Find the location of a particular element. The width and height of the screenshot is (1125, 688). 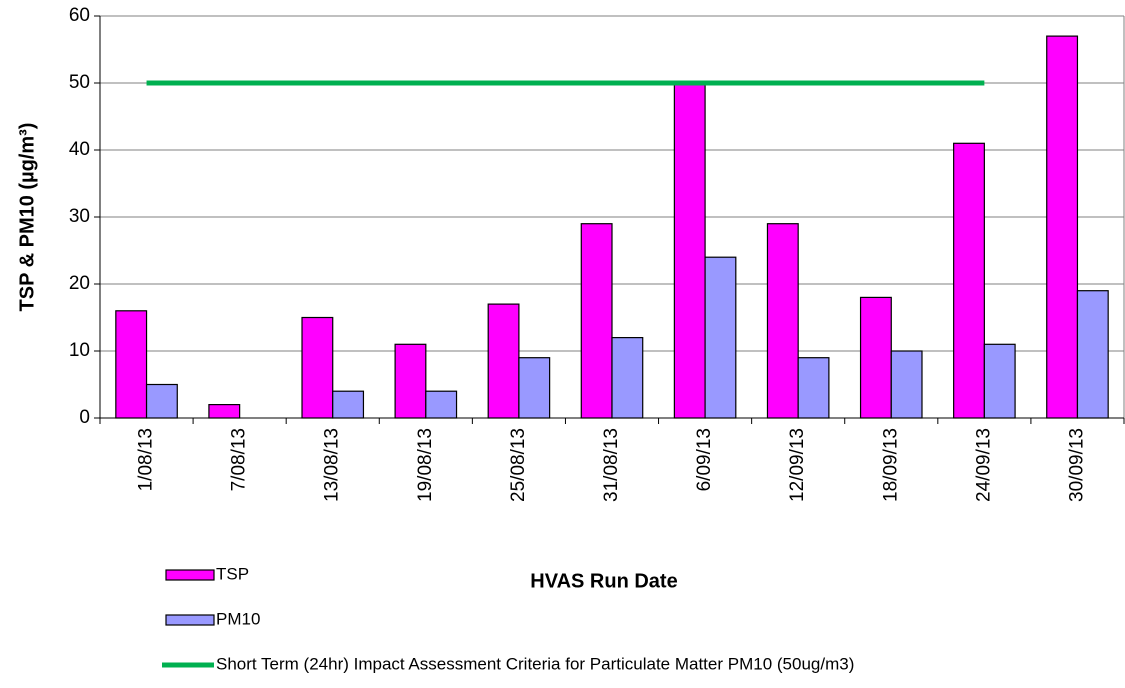

y-tick-label: 30 is located at coordinates (79, 216).